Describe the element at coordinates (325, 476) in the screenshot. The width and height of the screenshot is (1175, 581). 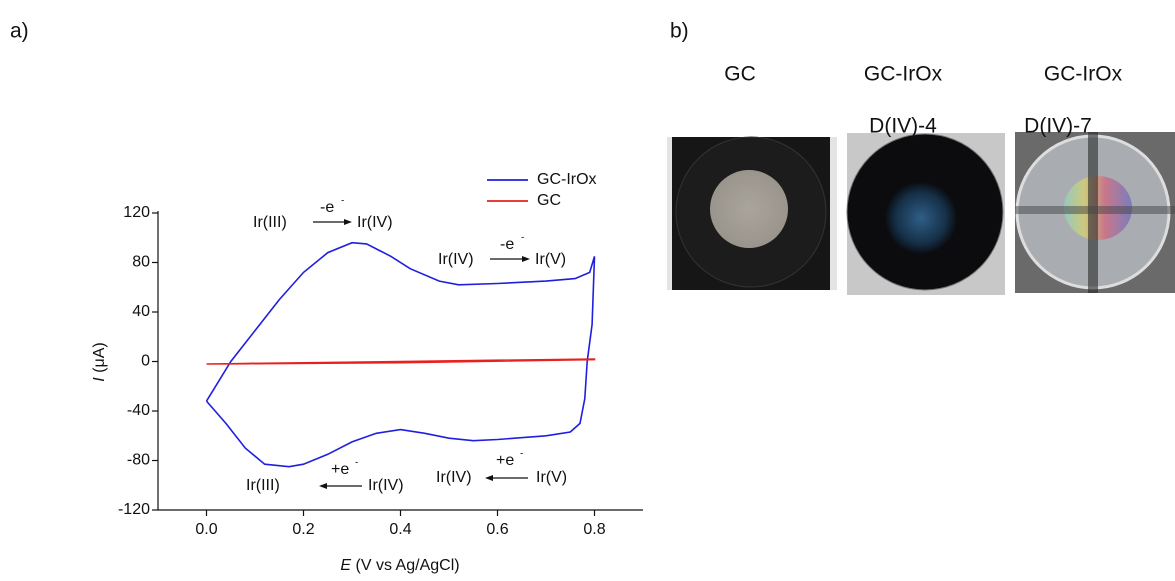
I see `annotation: Ir(III) +e - Ir(IV)` at that location.